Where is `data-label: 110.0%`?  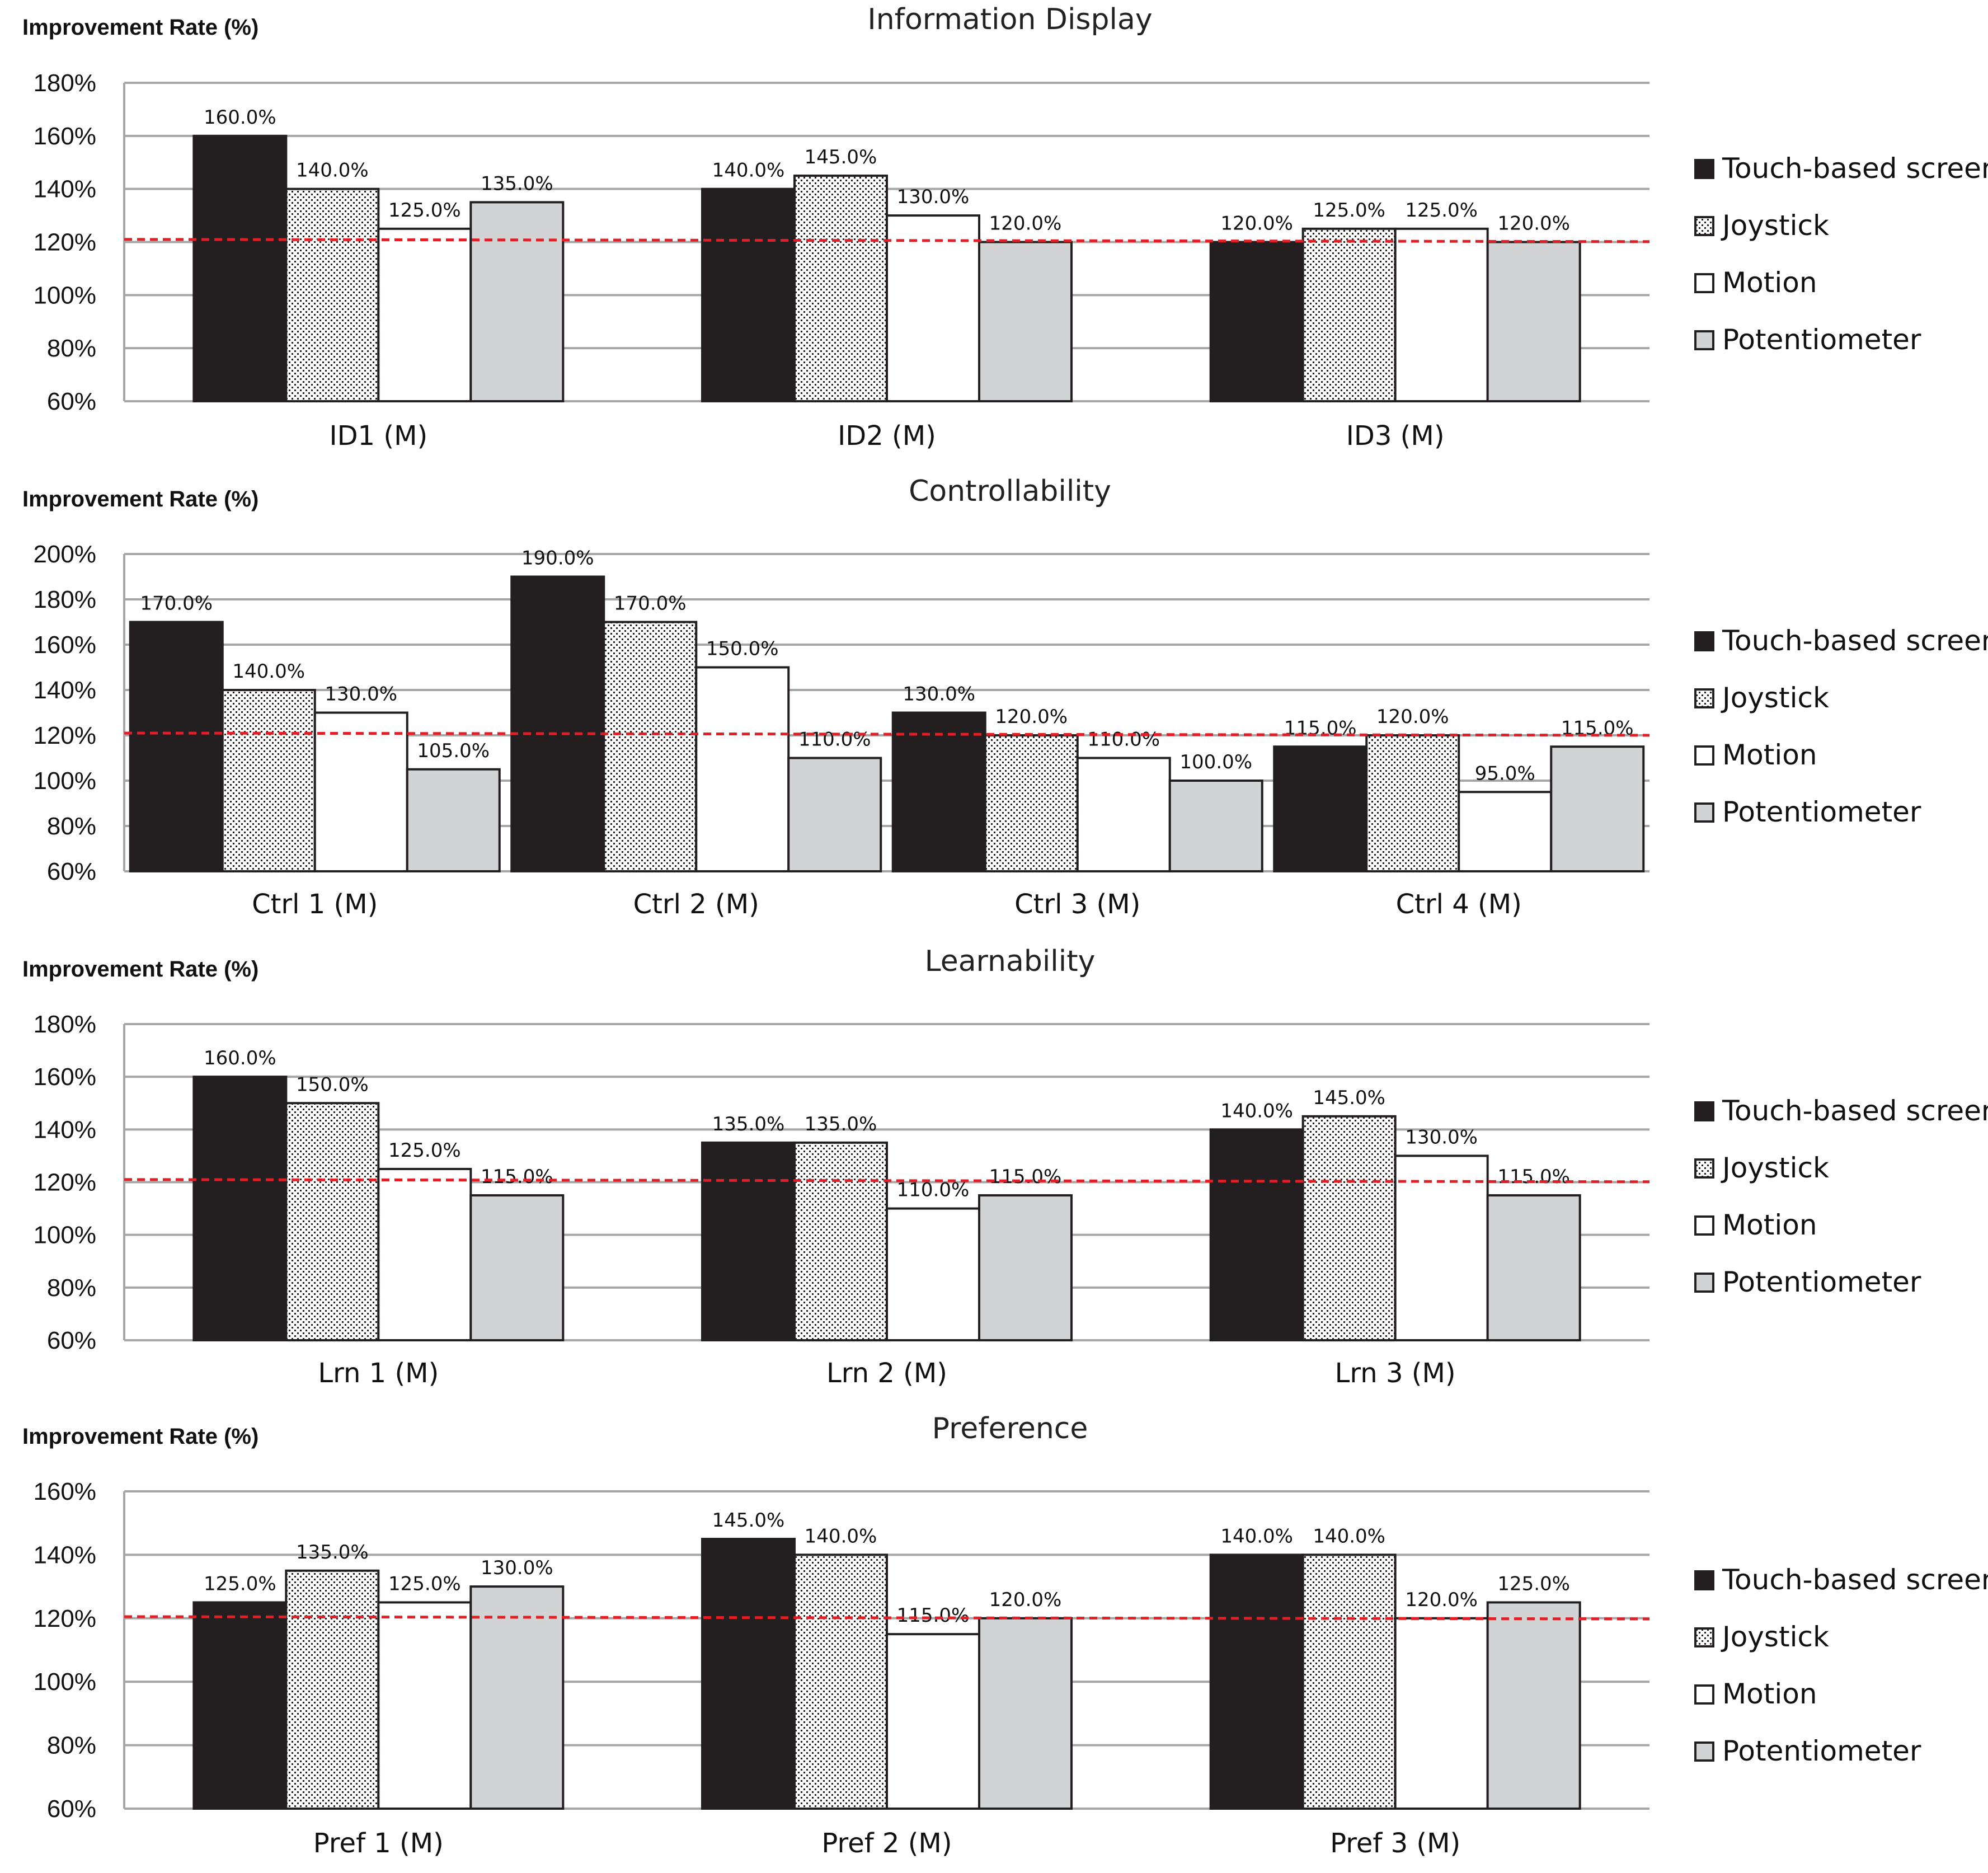 data-label: 110.0% is located at coordinates (933, 1190).